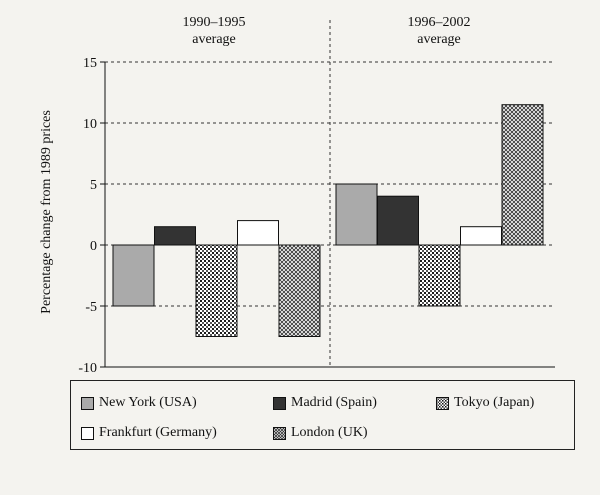  What do you see at coordinates (148, 402) in the screenshot?
I see `legend-label-new-york: New York (USA)` at bounding box center [148, 402].